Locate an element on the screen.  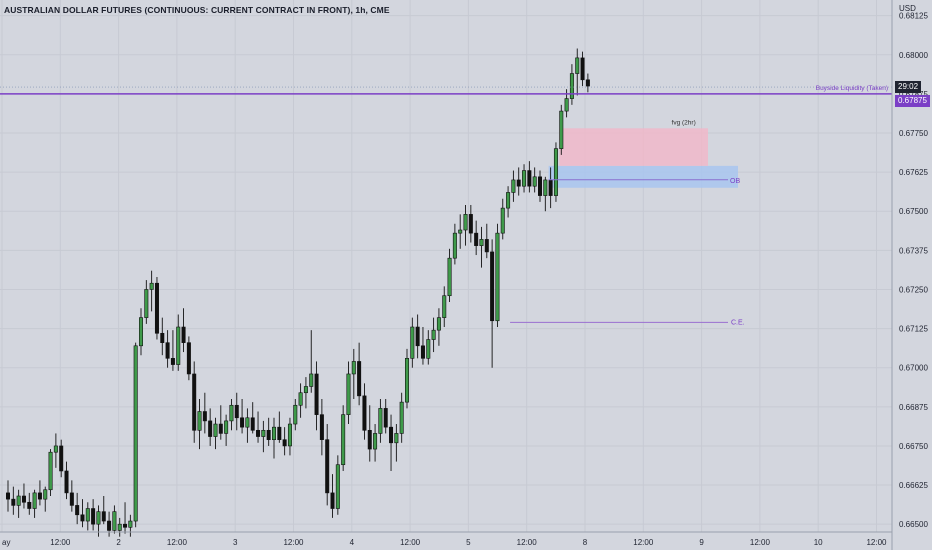
fvg-zone is located at coordinates (633, 147).